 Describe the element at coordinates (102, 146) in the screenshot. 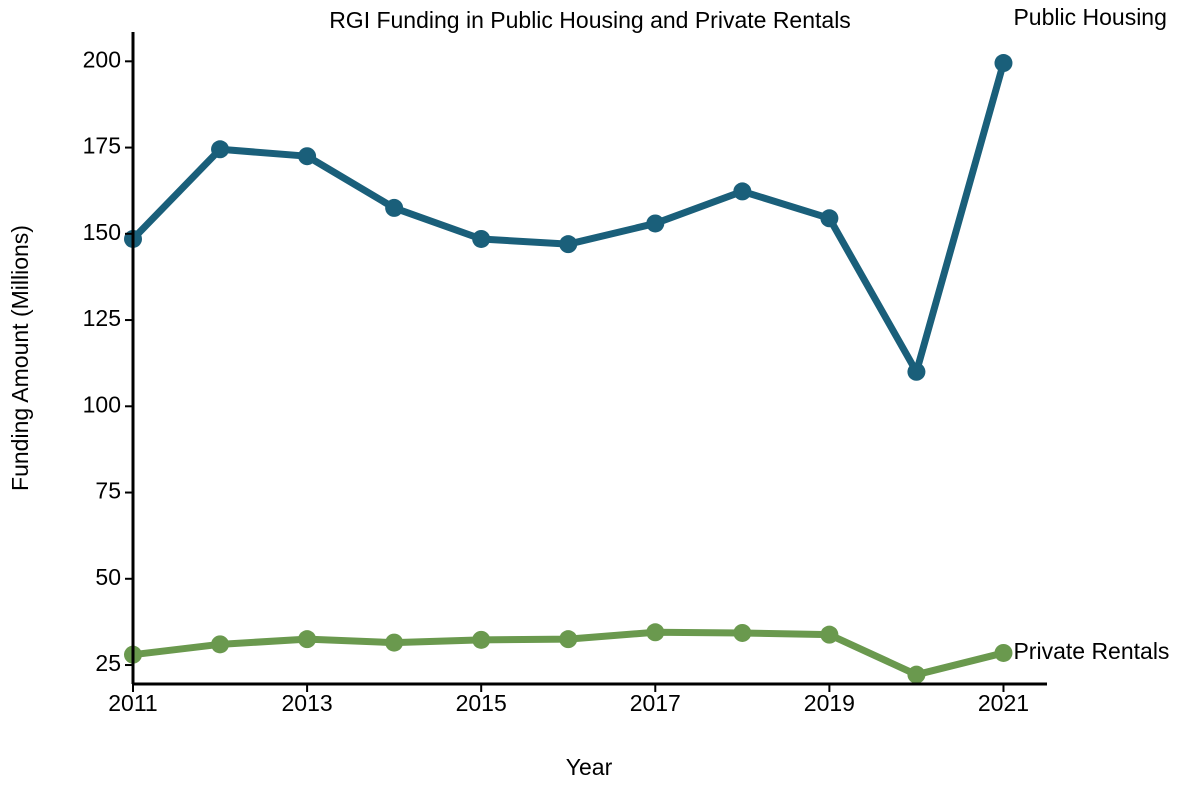

I see `y-tick-label: 175` at that location.